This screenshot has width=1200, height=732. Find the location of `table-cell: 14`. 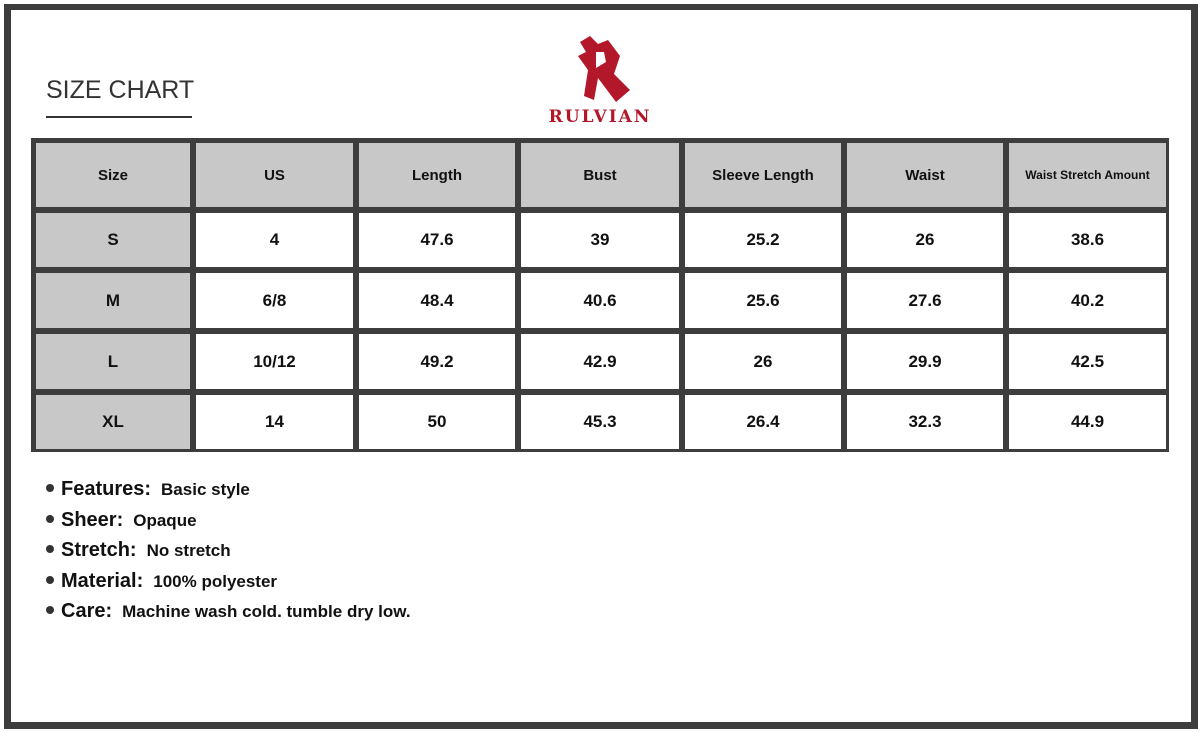

table-cell: 14 is located at coordinates (274, 422).